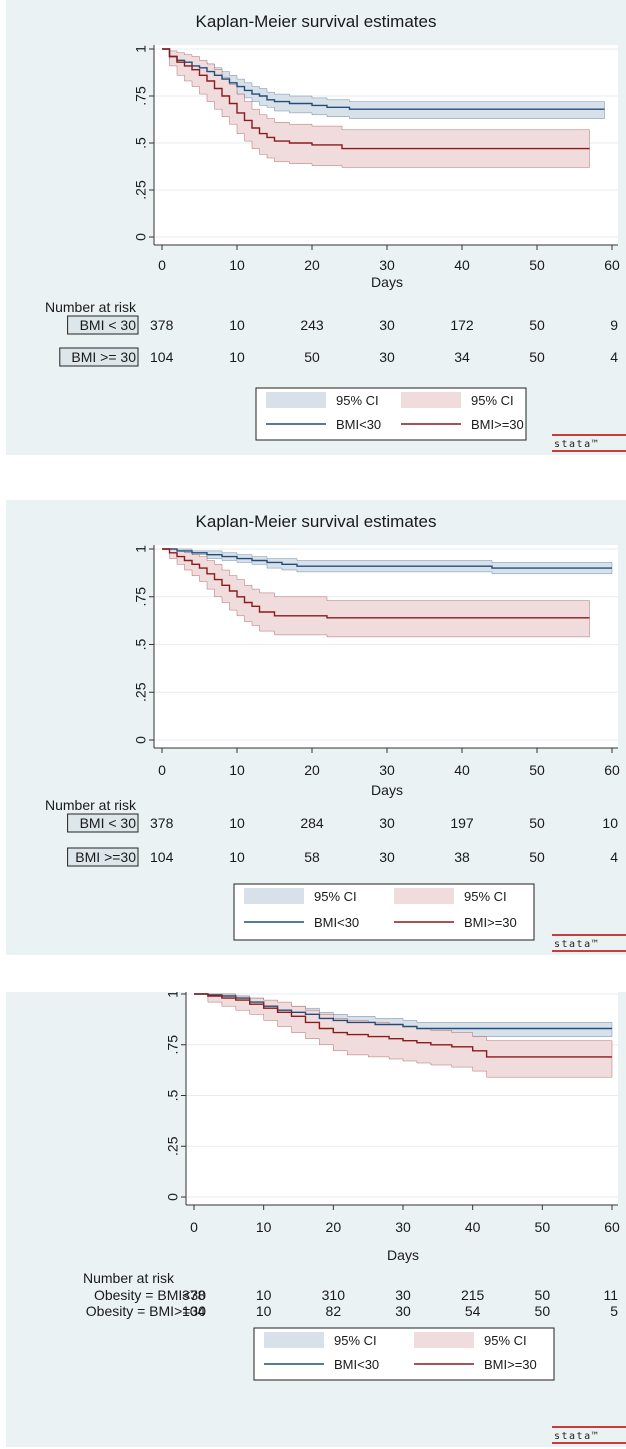 The image size is (626, 1449). Describe the element at coordinates (462, 357) in the screenshot. I see `risk-count: 34` at that location.